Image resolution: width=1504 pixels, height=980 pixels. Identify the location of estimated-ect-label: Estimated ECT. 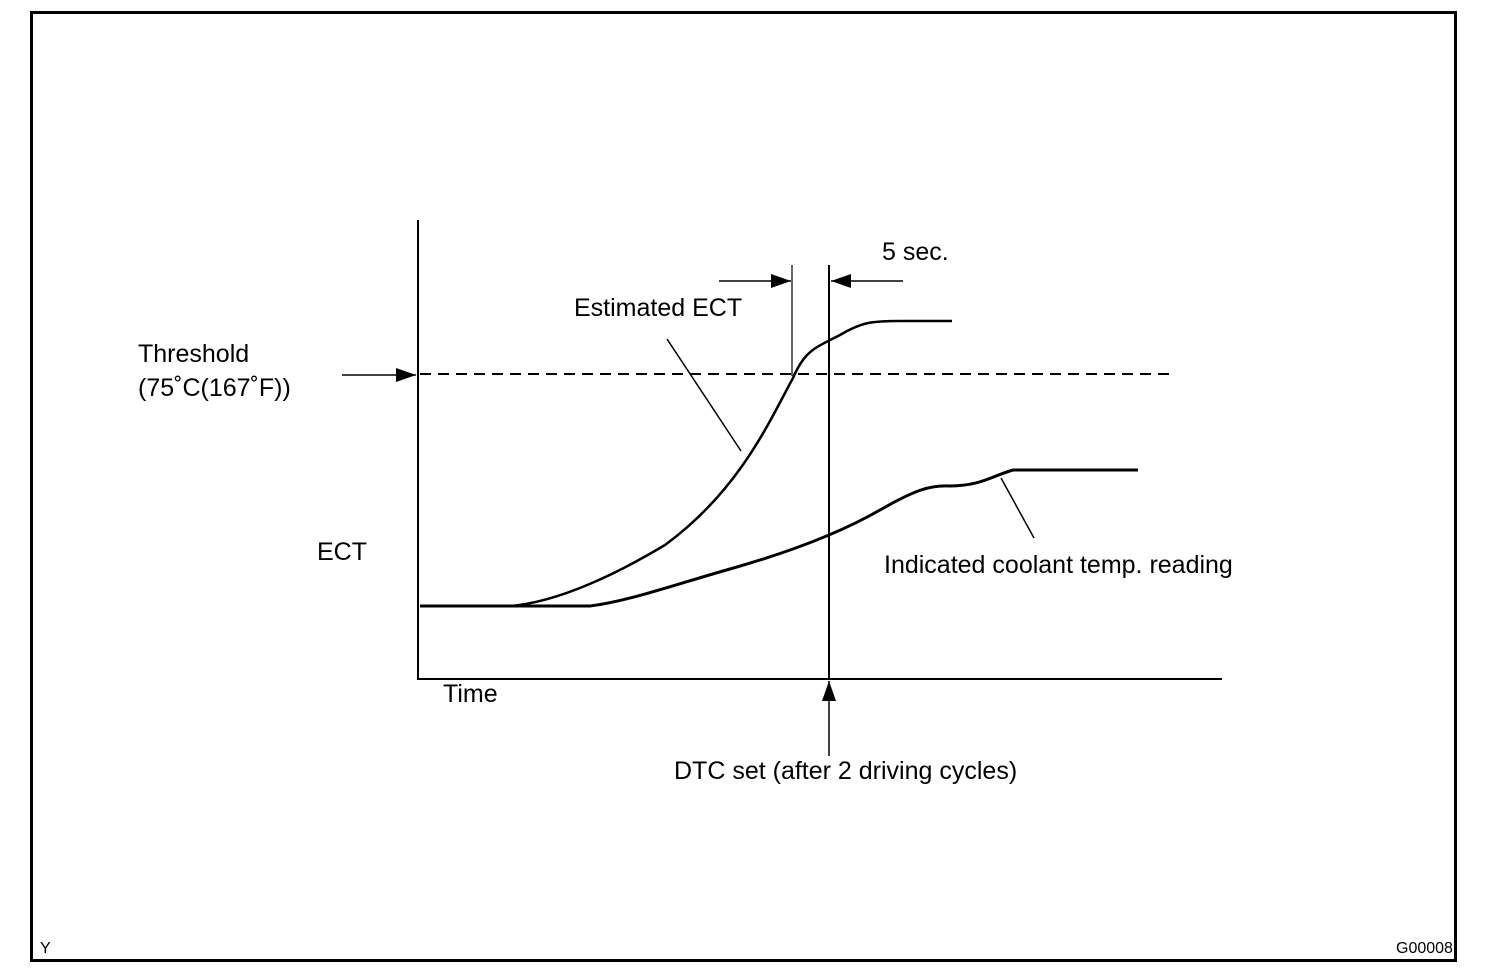
(658, 308).